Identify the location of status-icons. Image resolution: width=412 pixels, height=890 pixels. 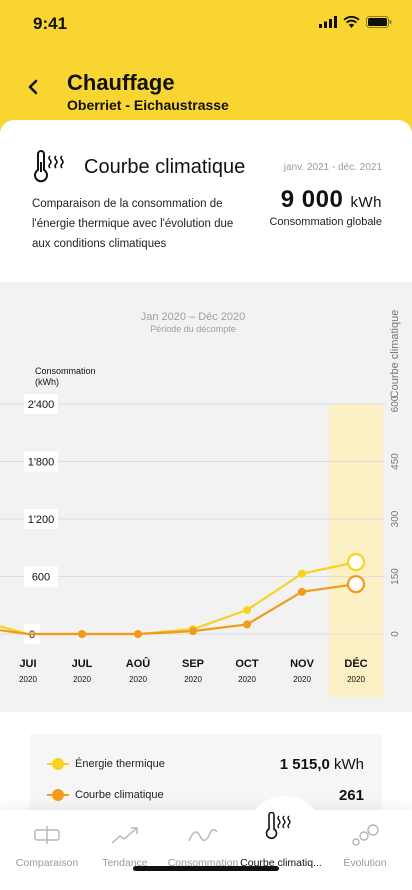
(355, 22).